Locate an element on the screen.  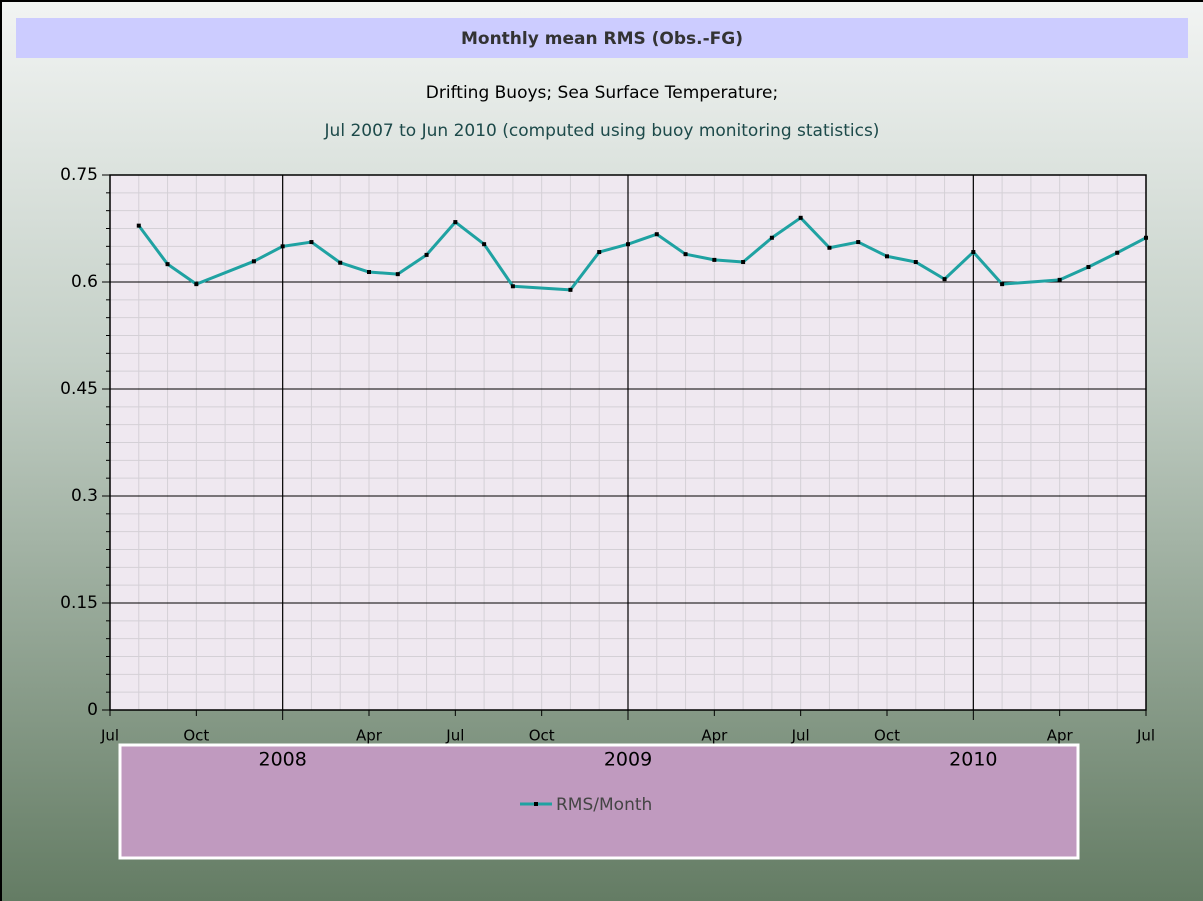
x-year-label: 2009 is located at coordinates (628, 760).